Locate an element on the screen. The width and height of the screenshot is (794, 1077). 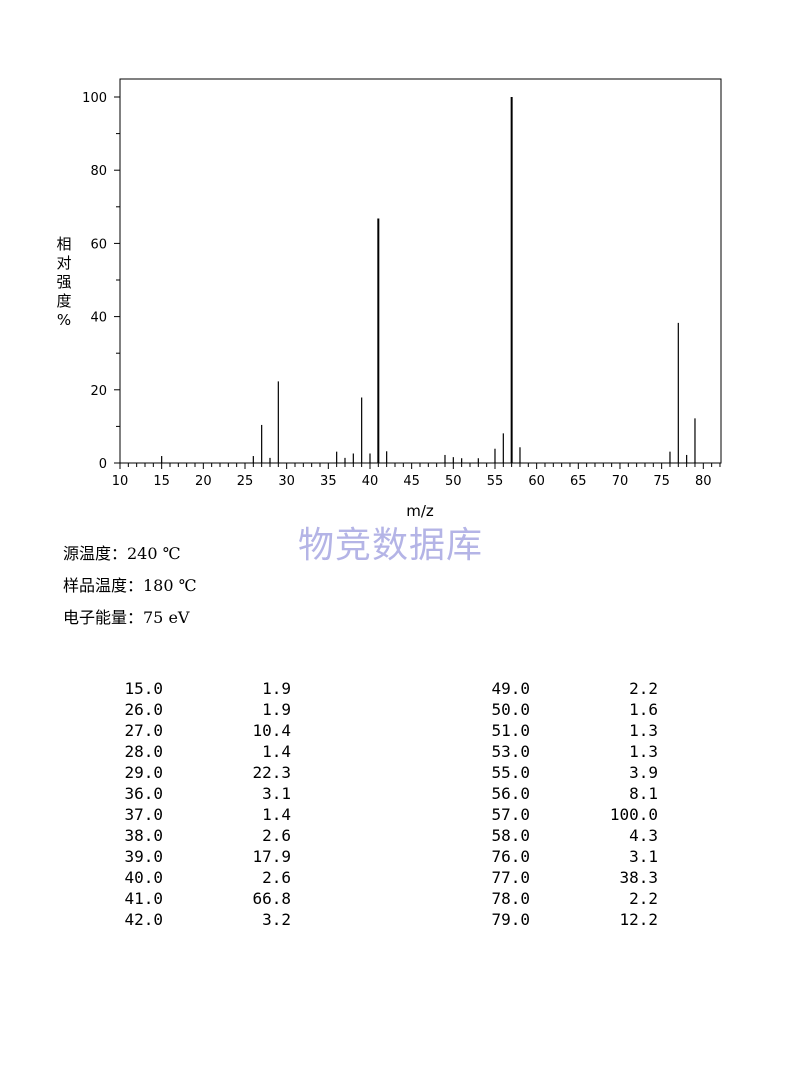
mz-value: 41.0 is located at coordinates (143, 898).